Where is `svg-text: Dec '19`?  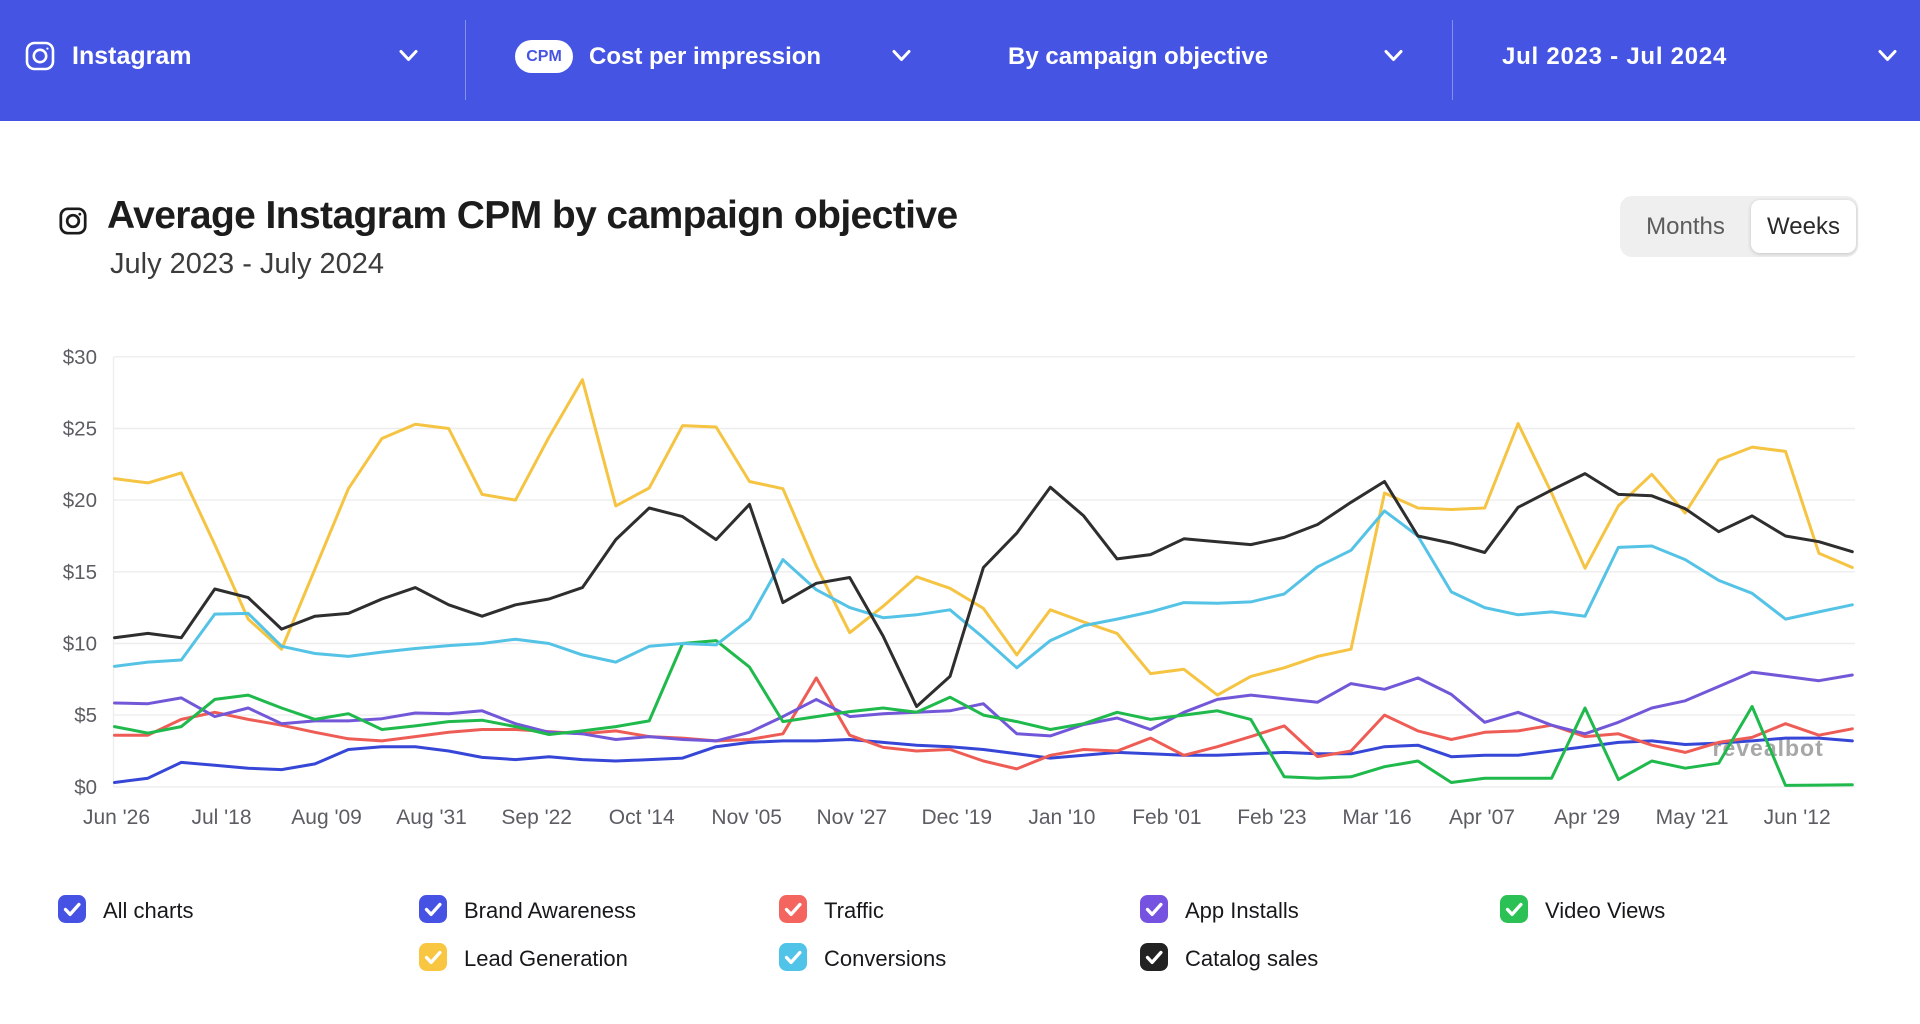
svg-text: Dec '19 is located at coordinates (957, 817).